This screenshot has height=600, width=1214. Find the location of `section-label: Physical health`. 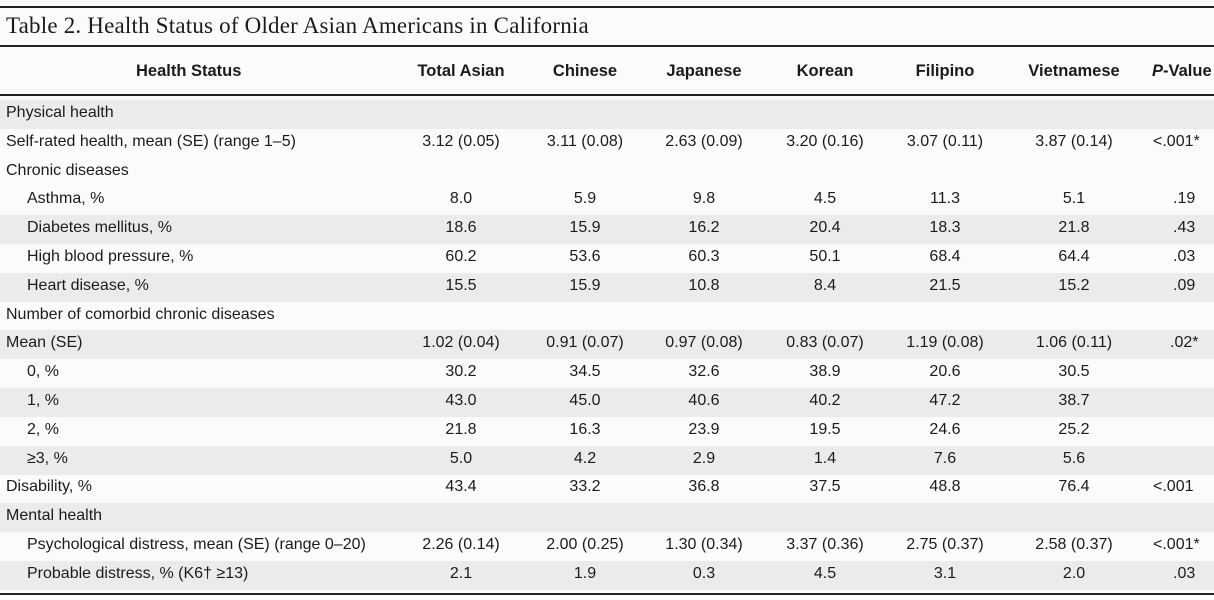

section-label: Physical health is located at coordinates (60, 112).